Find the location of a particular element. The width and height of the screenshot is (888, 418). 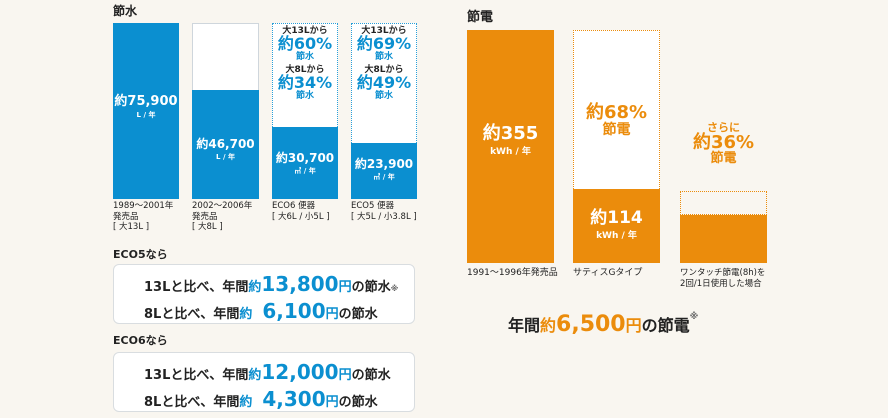

eco6-saving-pct-13l: 約60% is located at coordinates (305, 44).